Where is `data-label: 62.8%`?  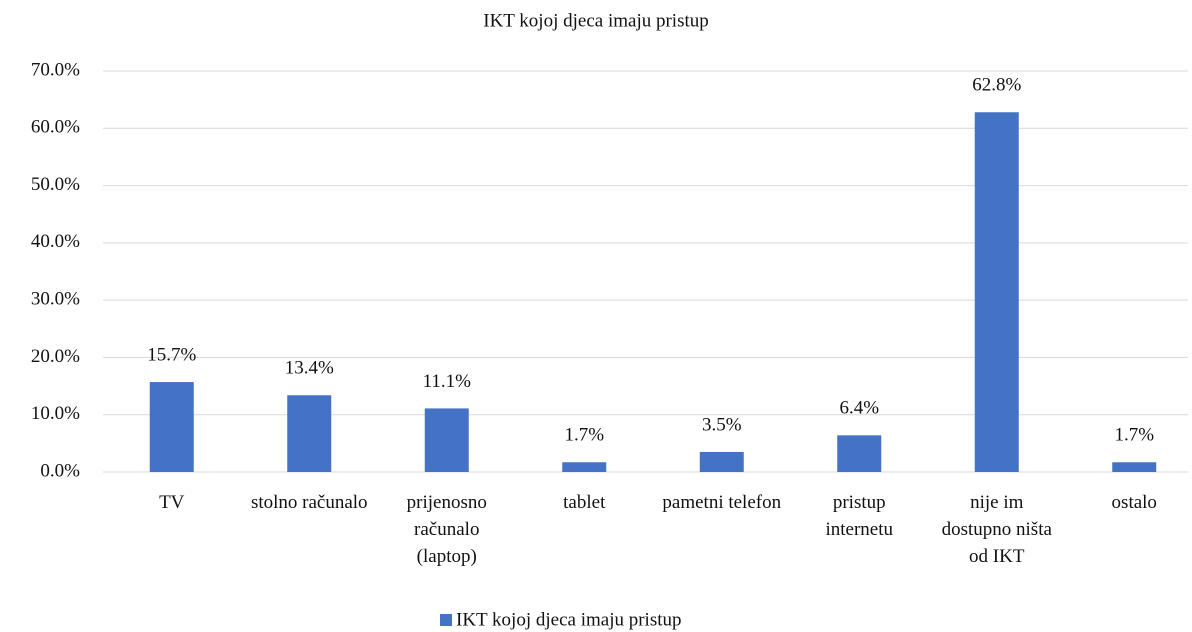 data-label: 62.8% is located at coordinates (996, 85).